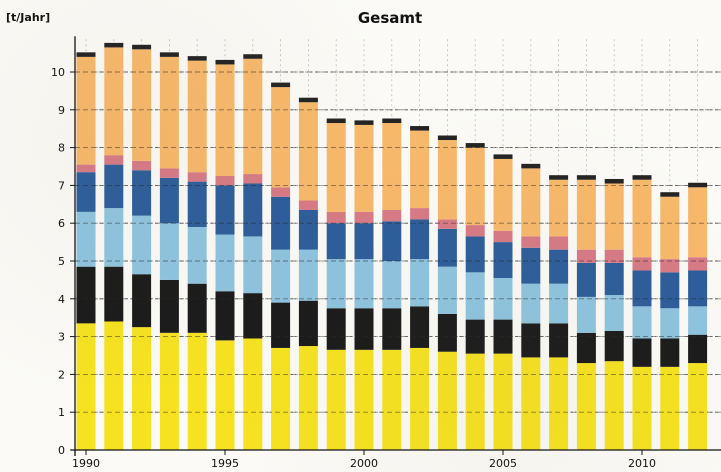  What do you see at coordinates (447, 292) in the screenshot?
I see `bar-stack-2003` at bounding box center [447, 292].